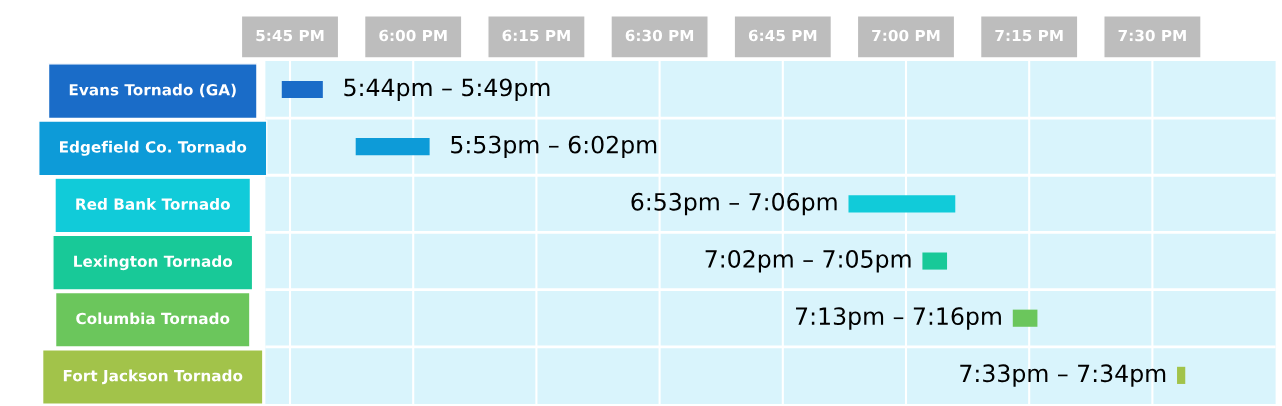  I want to click on x-tick-label: 7:30 PM, so click(1152, 35).